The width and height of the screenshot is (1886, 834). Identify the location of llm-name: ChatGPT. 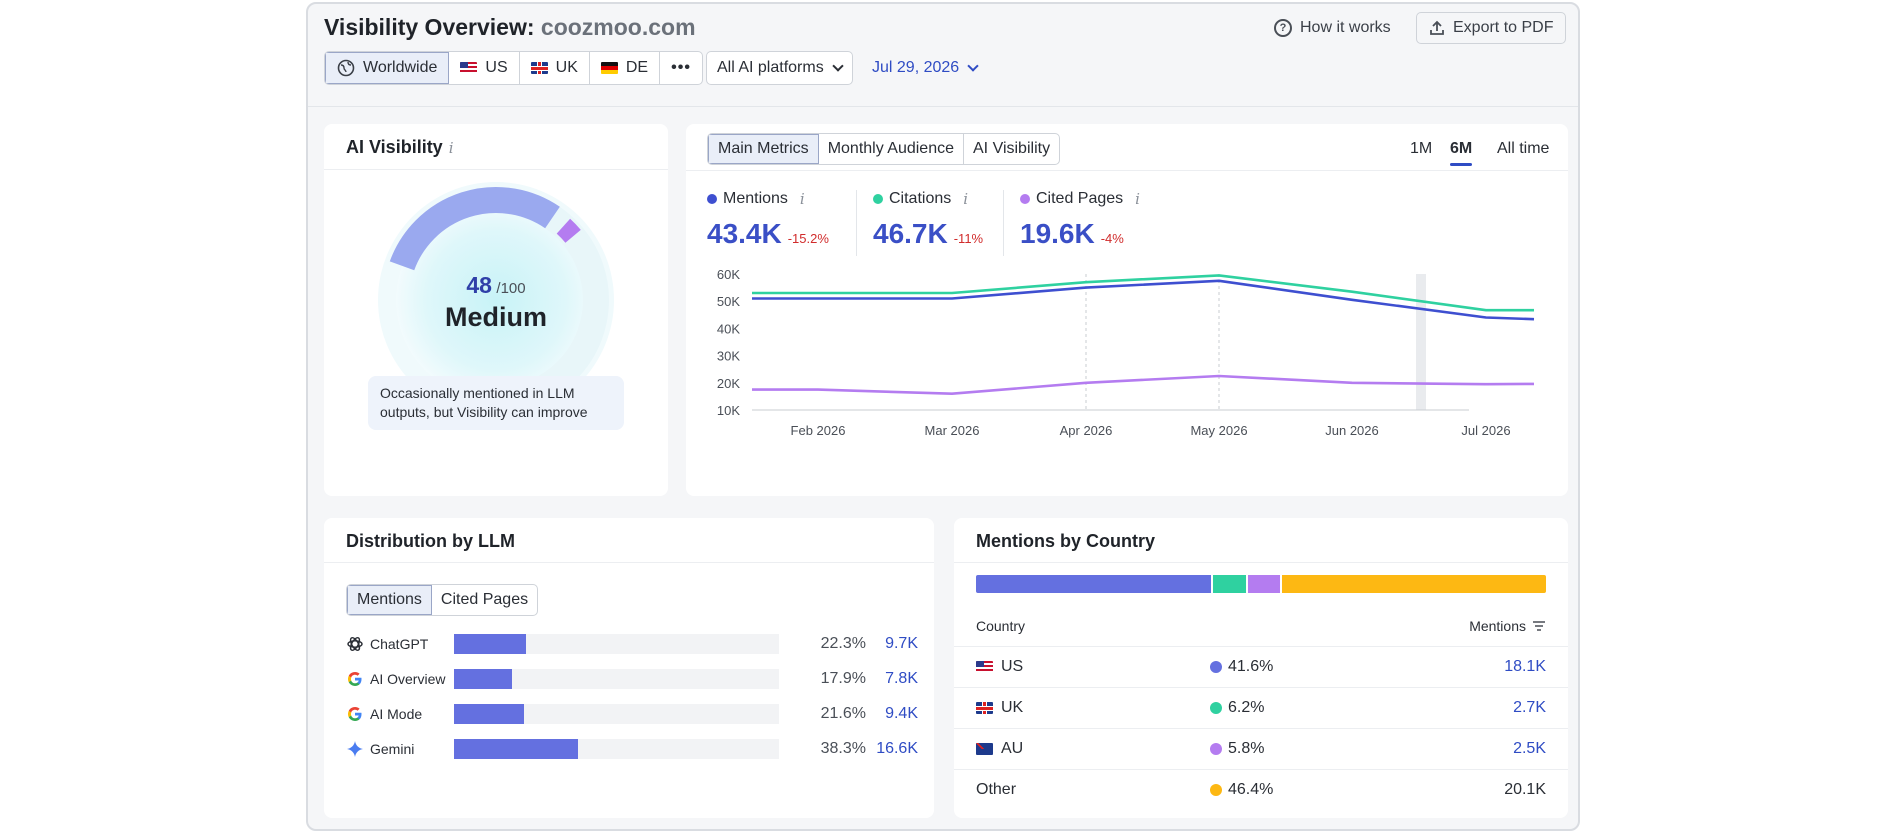
(387, 644).